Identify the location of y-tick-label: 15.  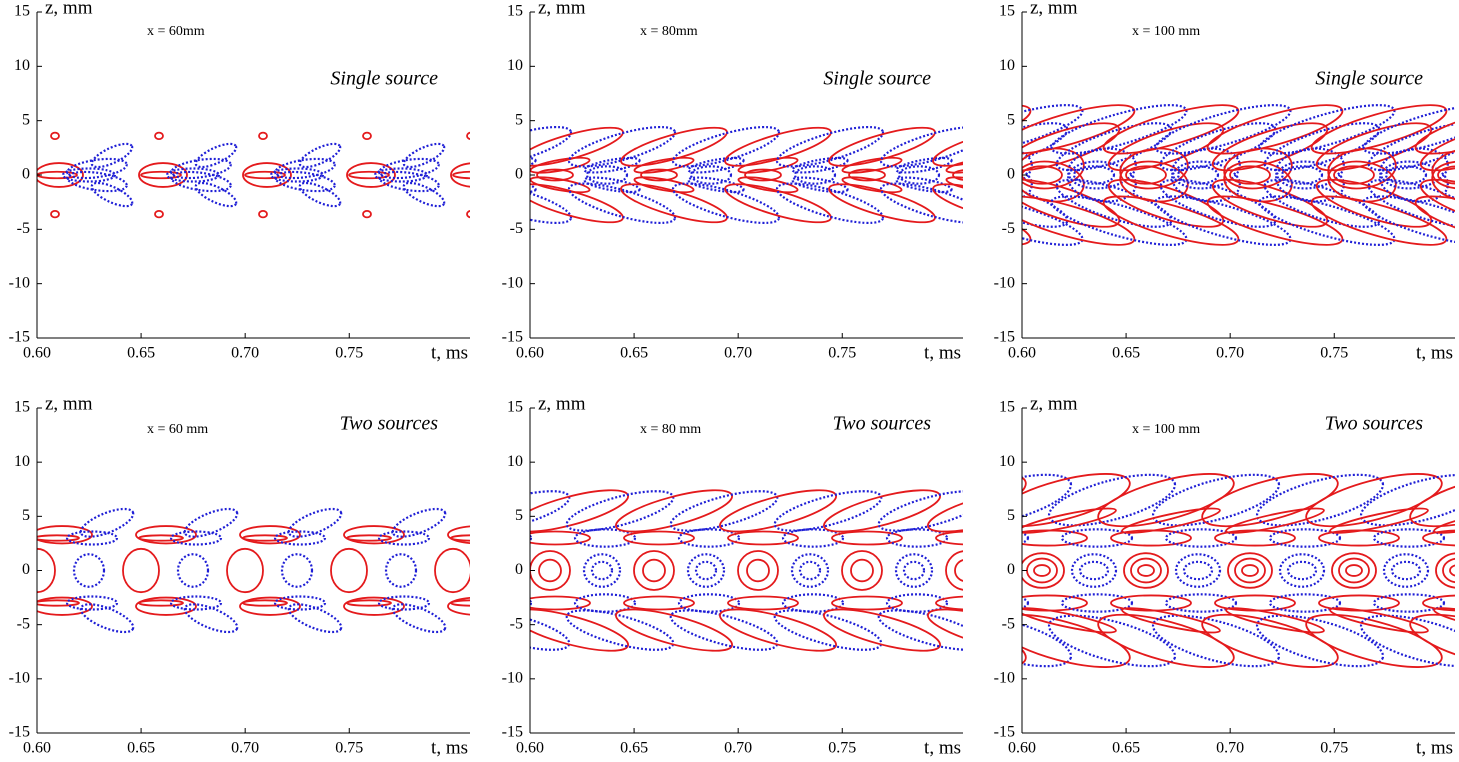
(1007, 11).